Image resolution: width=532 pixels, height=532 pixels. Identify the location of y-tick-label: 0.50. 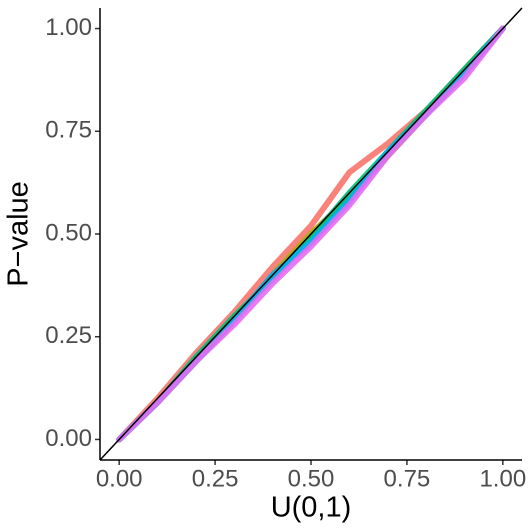
(68, 232).